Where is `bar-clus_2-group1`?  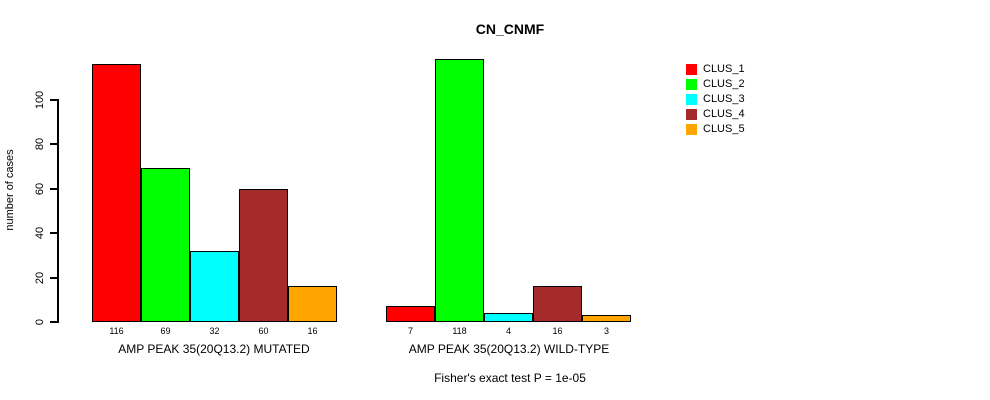
bar-clus_2-group1 is located at coordinates (165, 245).